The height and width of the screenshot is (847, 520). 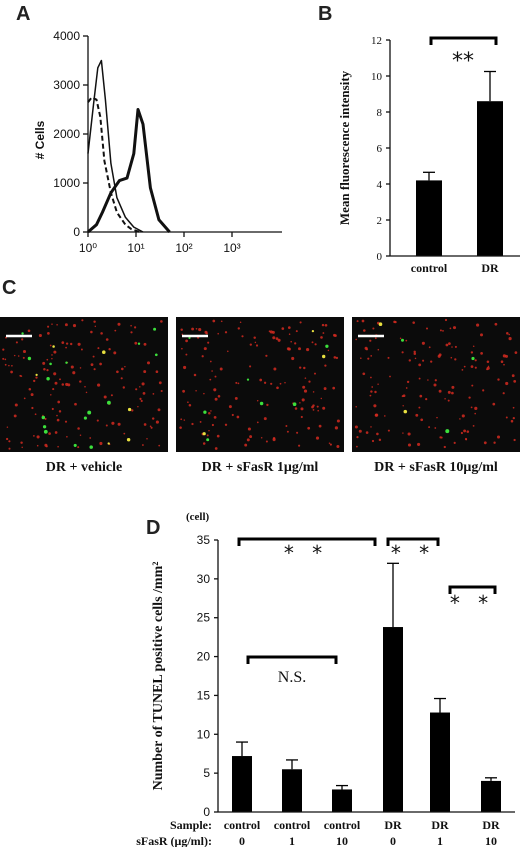 What do you see at coordinates (242, 784) in the screenshot?
I see `panel-d-bar` at bounding box center [242, 784].